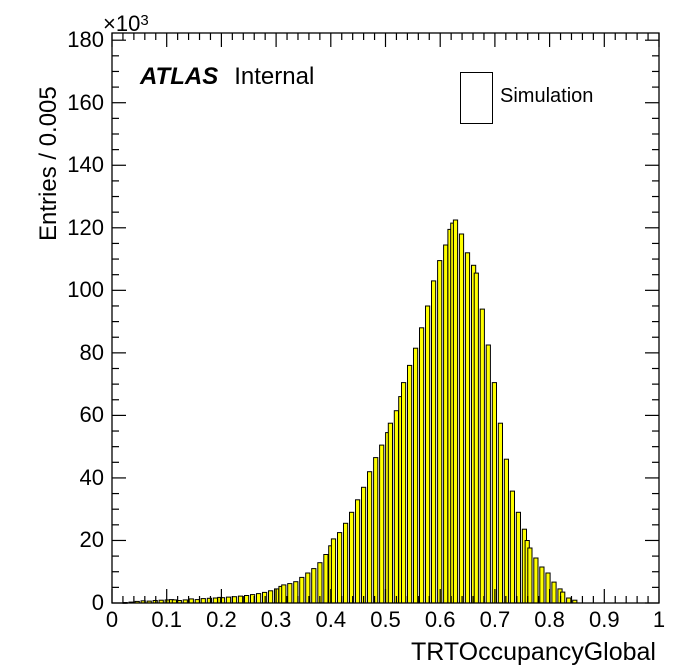 The height and width of the screenshot is (672, 696). What do you see at coordinates (91, 352) in the screenshot?
I see `y-axis-tick-label: 80` at bounding box center [91, 352].